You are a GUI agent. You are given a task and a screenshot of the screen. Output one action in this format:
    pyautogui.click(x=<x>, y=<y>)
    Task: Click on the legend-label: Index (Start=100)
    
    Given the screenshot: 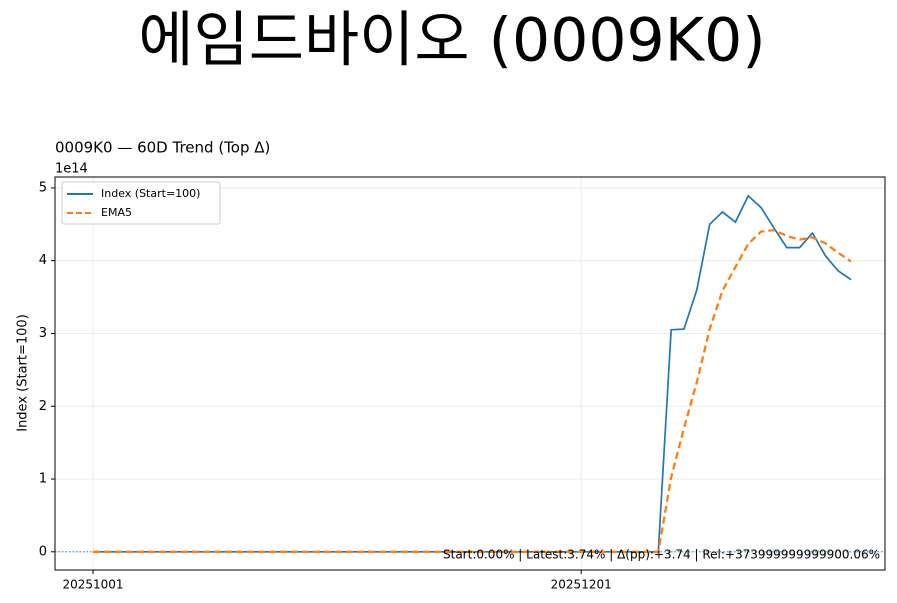 What is the action you would take?
    pyautogui.click(x=150, y=193)
    